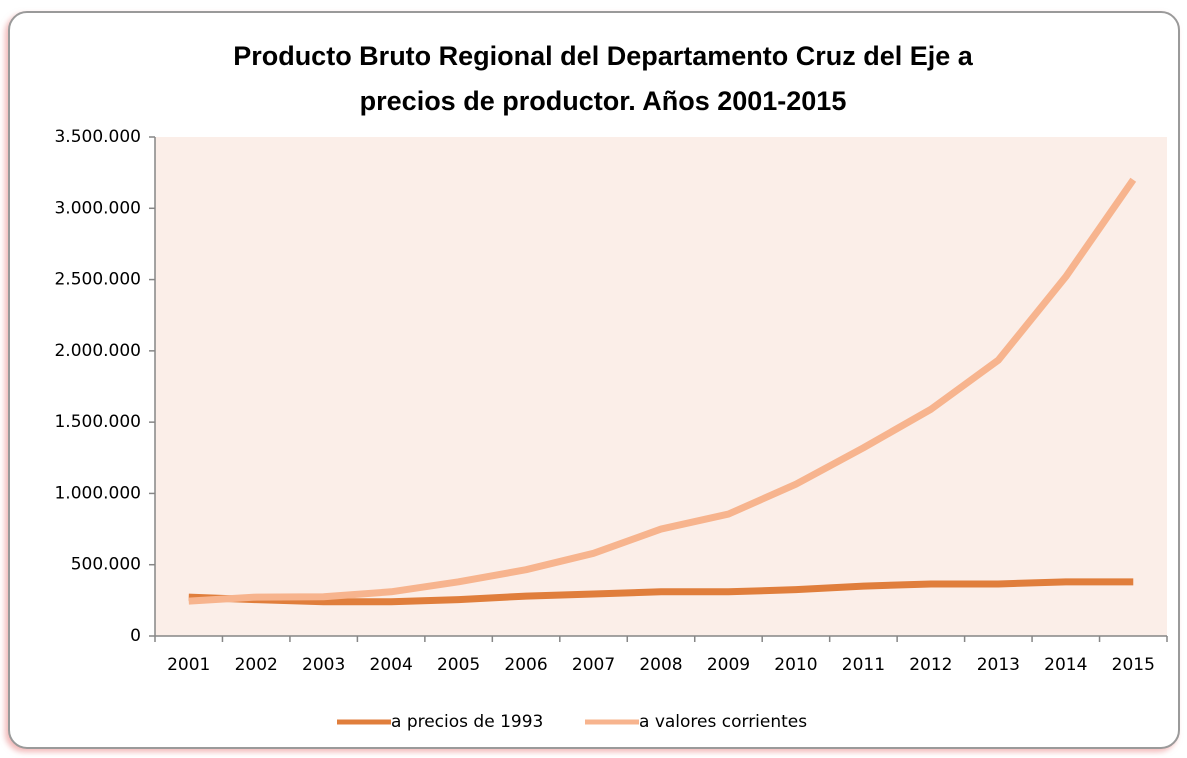 The width and height of the screenshot is (1187, 758). Describe the element at coordinates (1133, 665) in the screenshot. I see `x-tick-label: 2015` at that location.